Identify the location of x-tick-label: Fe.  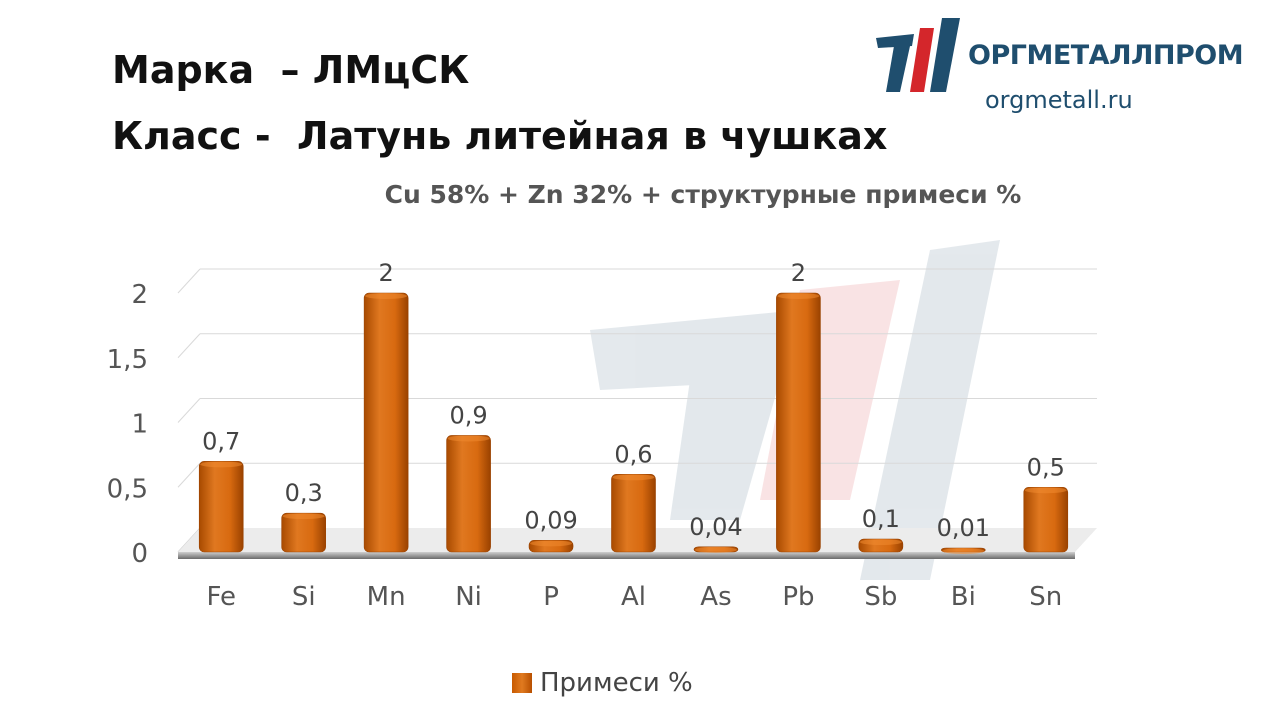
(221, 597).